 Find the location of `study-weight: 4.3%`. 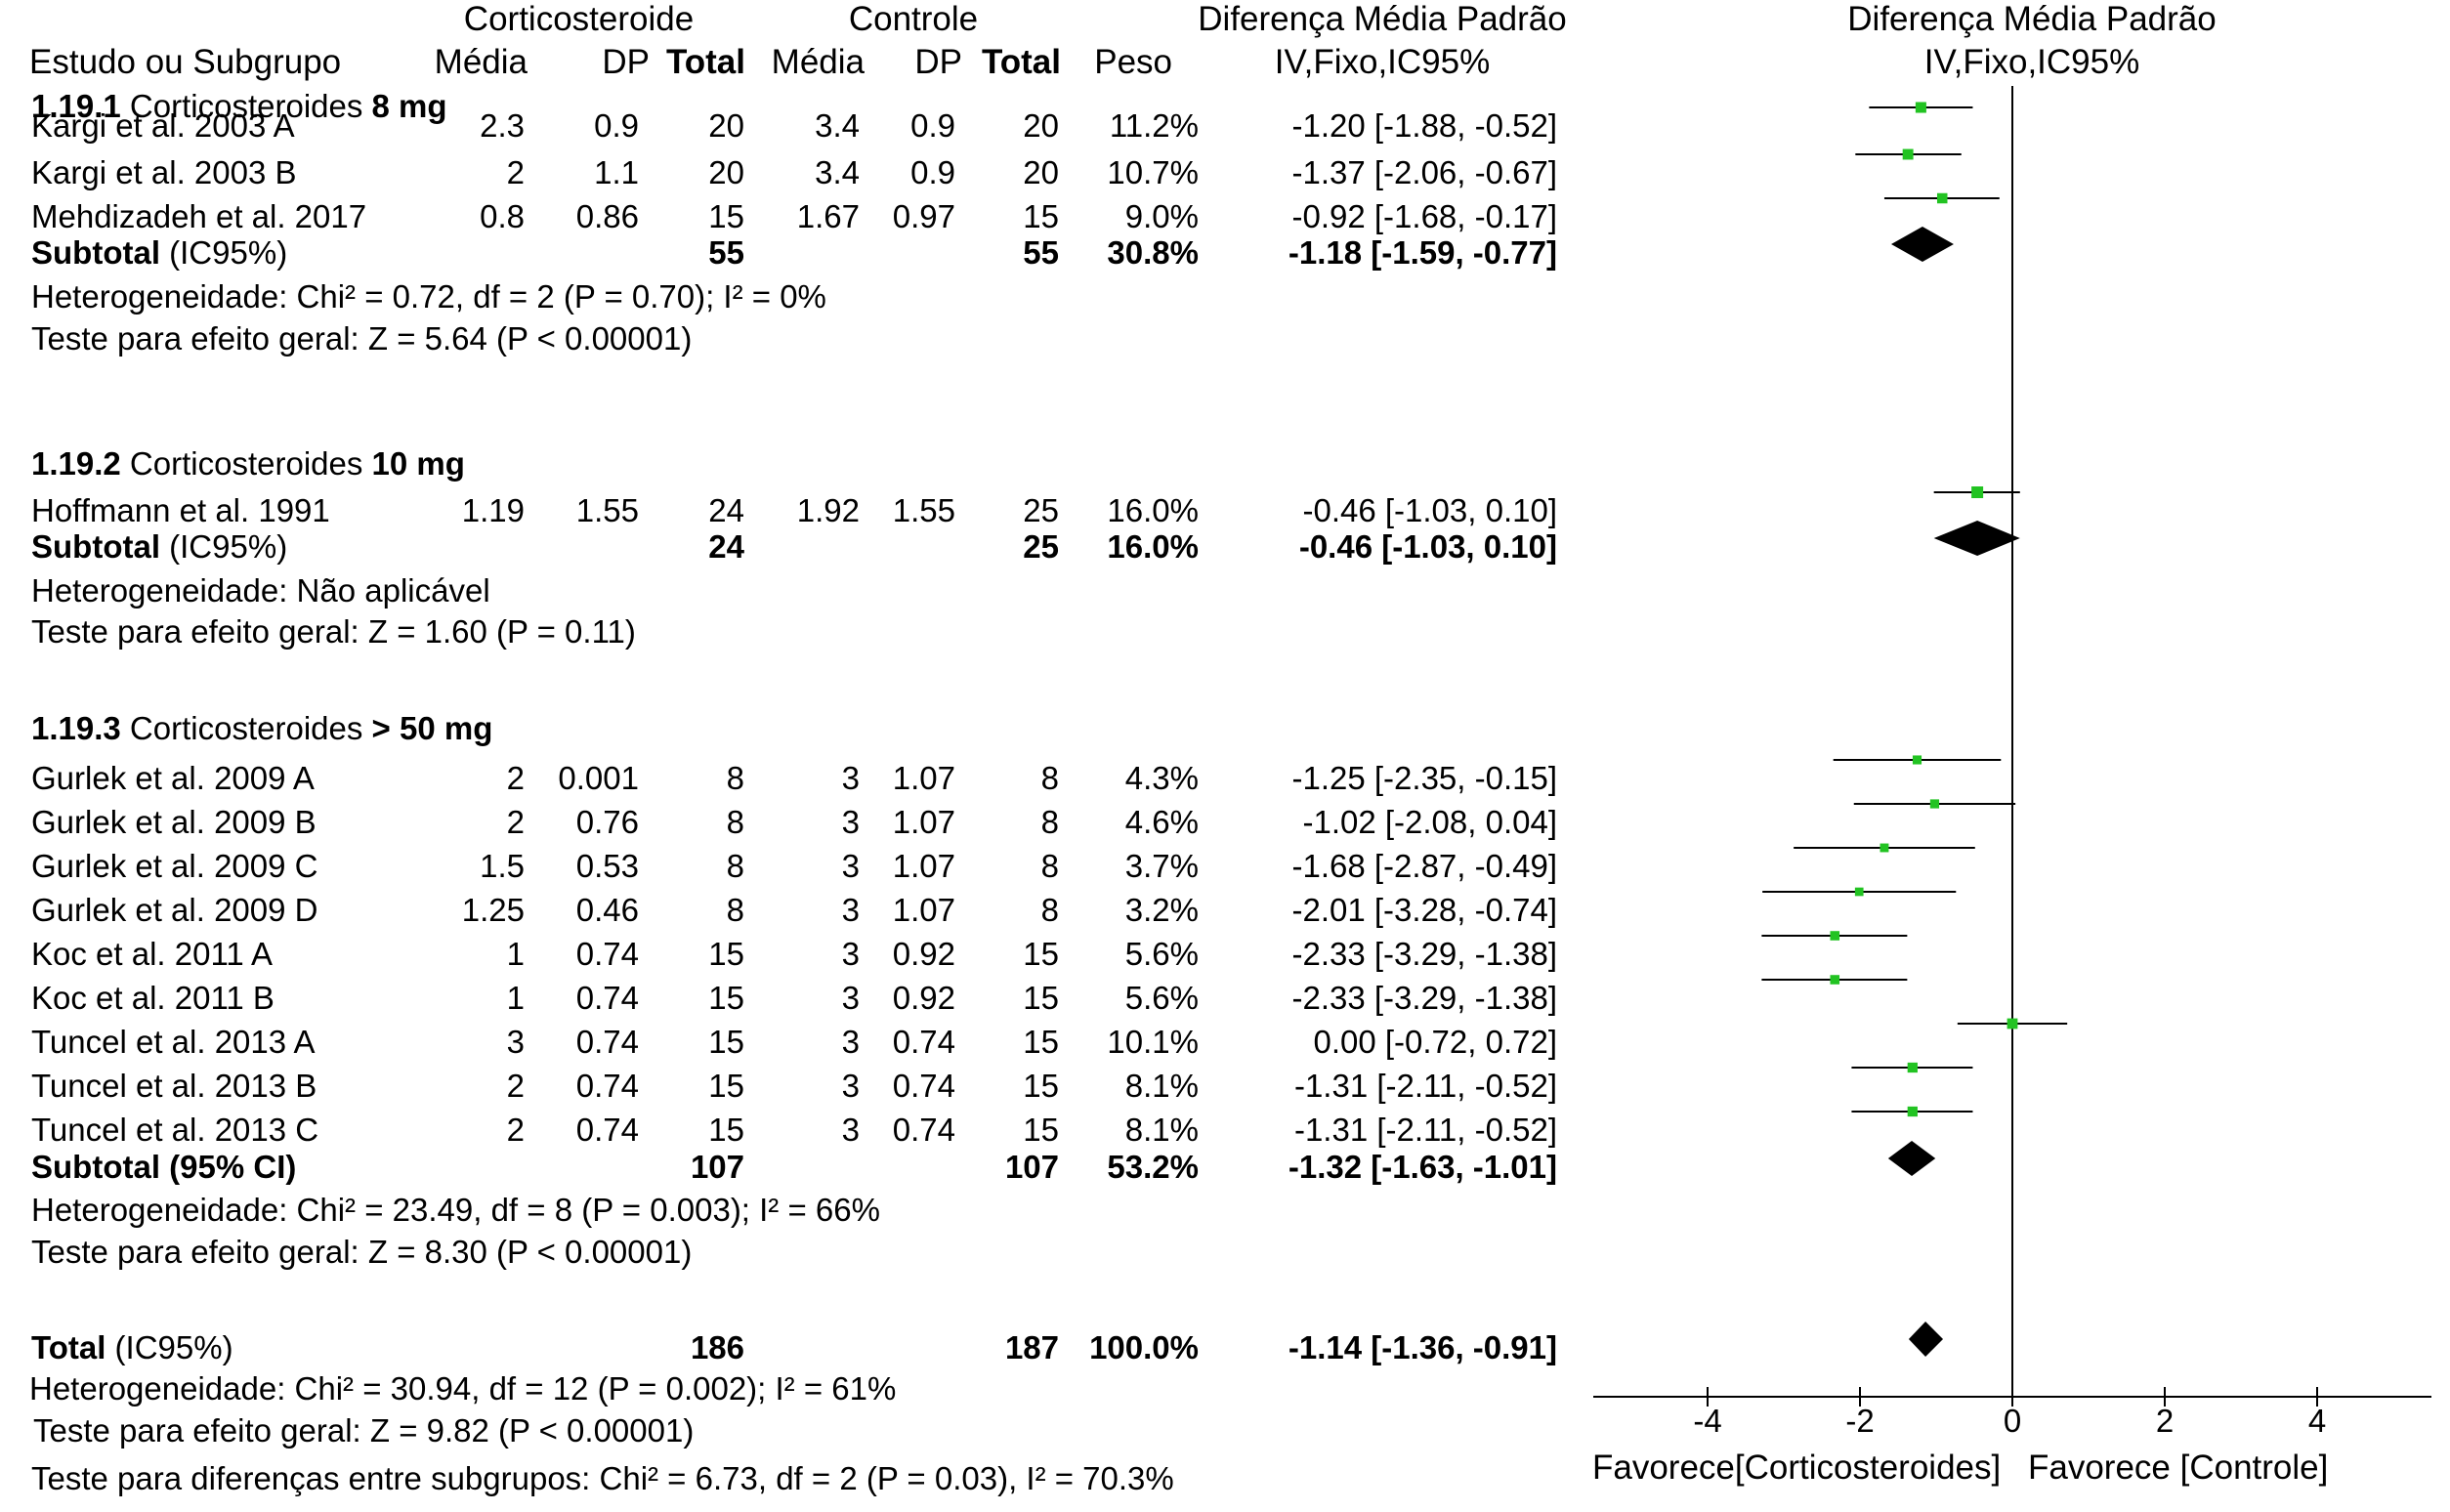

study-weight: 4.3% is located at coordinates (1162, 778).